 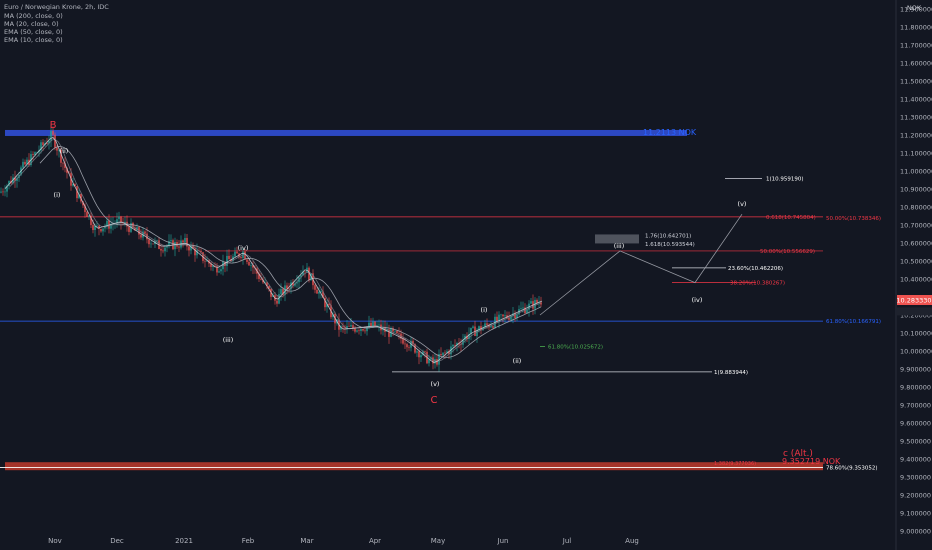 I want to click on indicator-ma20: MA (20, close, 0), so click(x=31, y=24).